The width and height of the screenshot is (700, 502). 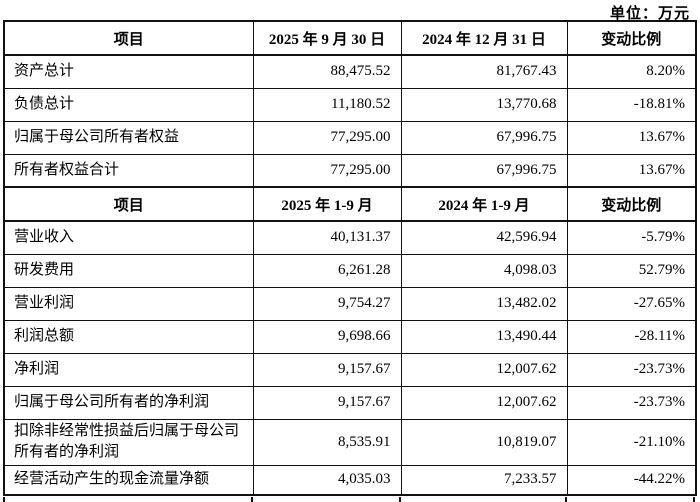 What do you see at coordinates (128, 442) in the screenshot?
I see `row-item-cell: 扣除非经常性损益后归属于母公司所有者的净利润` at bounding box center [128, 442].